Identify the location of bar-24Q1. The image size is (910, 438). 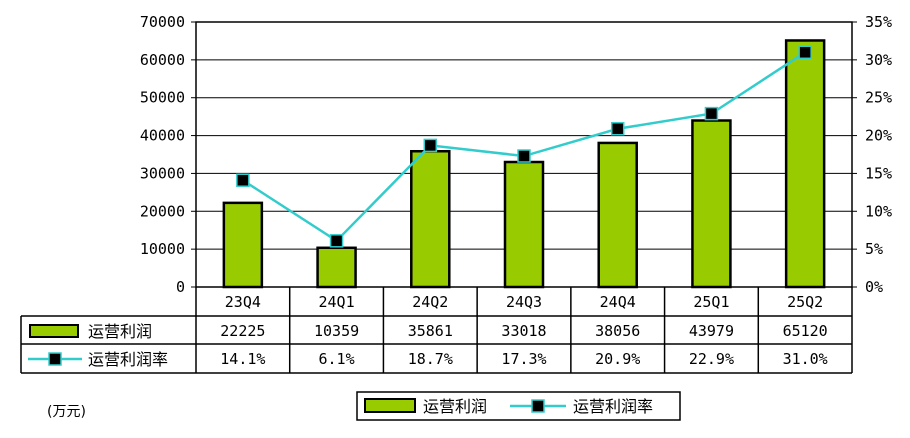
(336, 267).